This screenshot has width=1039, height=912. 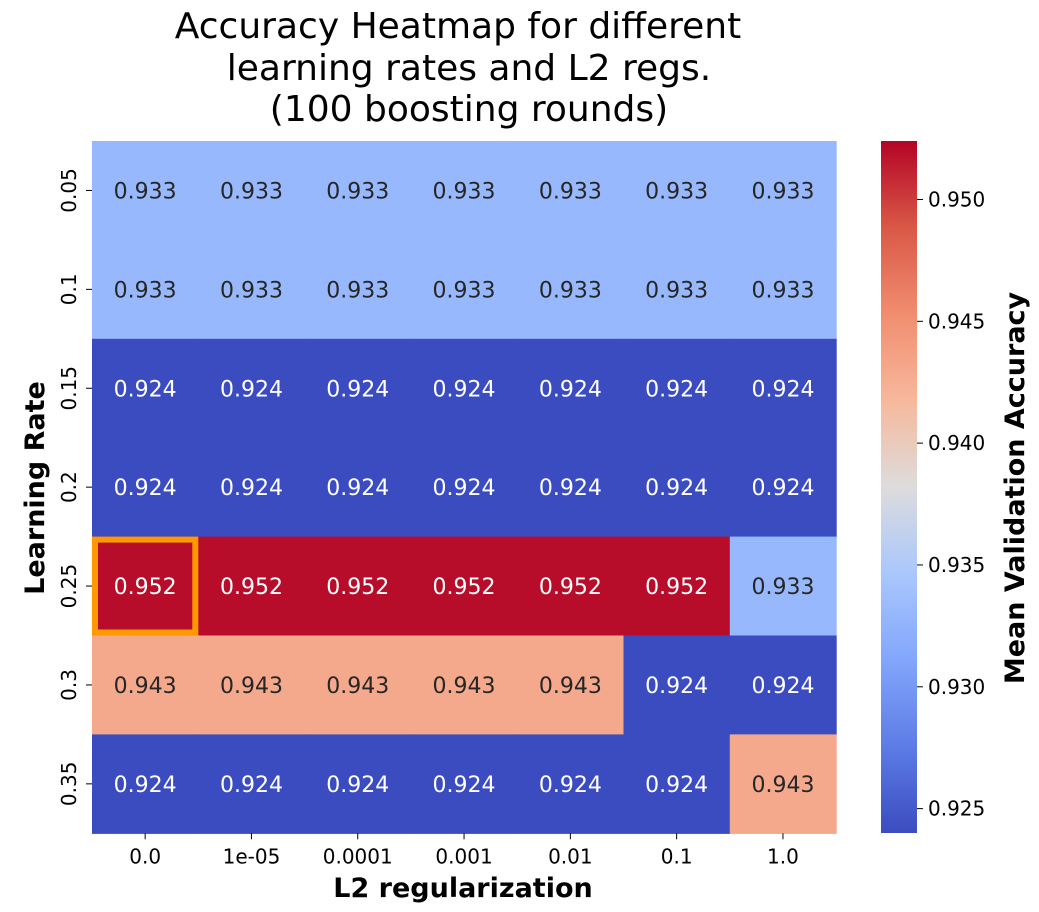 What do you see at coordinates (458, 26) in the screenshot?
I see `chart-title-line-1: Accuracy Heatmap for different` at bounding box center [458, 26].